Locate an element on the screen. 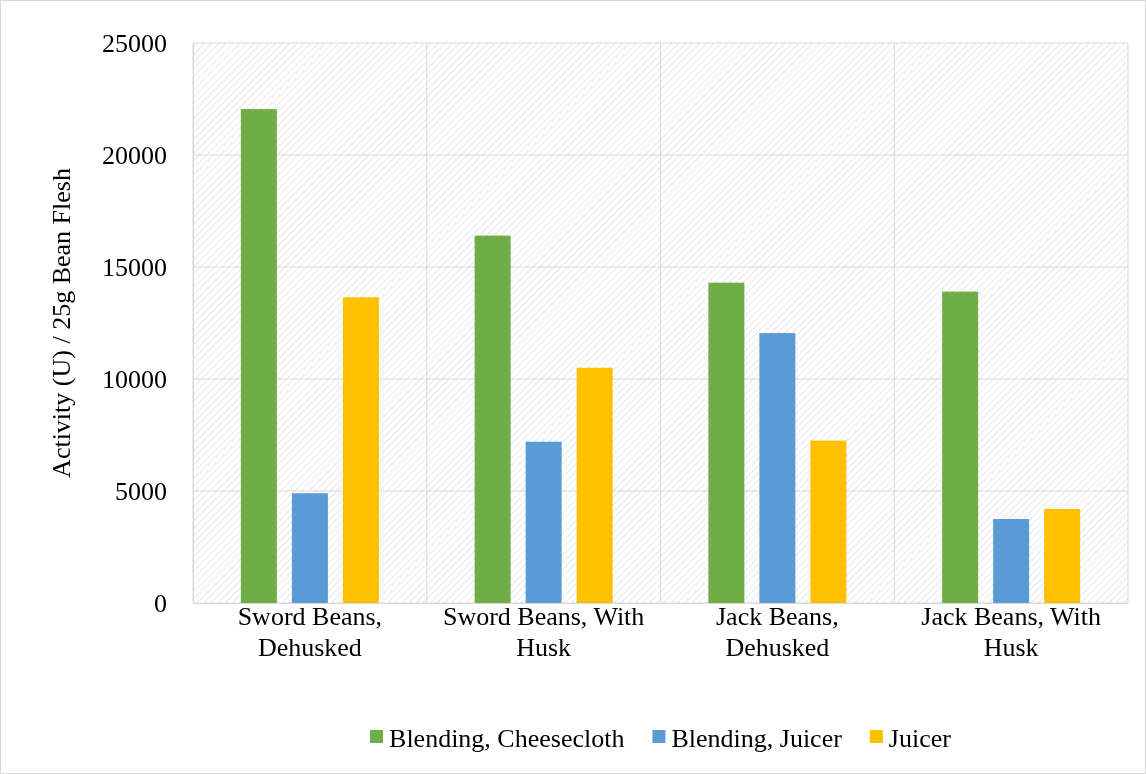 This screenshot has width=1146, height=774. legend-label: Juicer is located at coordinates (920, 739).